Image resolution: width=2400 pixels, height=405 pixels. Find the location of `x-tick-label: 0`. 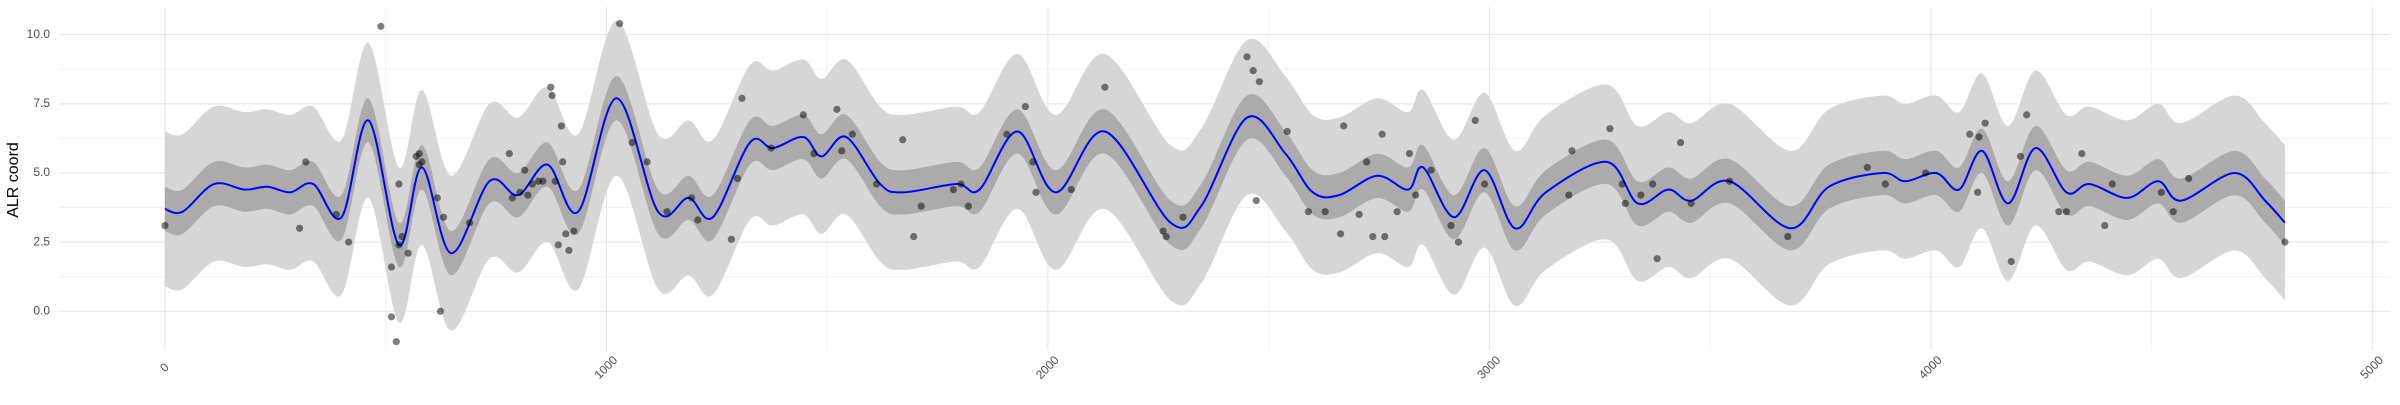

x-tick-label: 0 is located at coordinates (164, 367).